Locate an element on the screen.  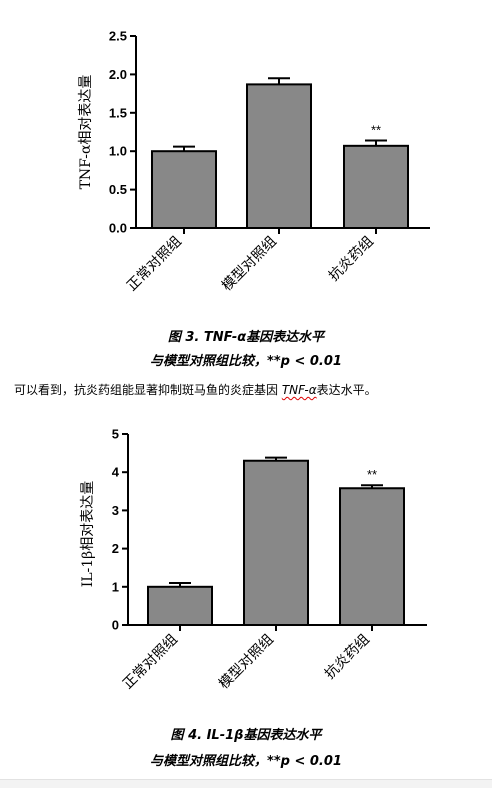
y-tick-label: 1.5 is located at coordinates (118, 112).